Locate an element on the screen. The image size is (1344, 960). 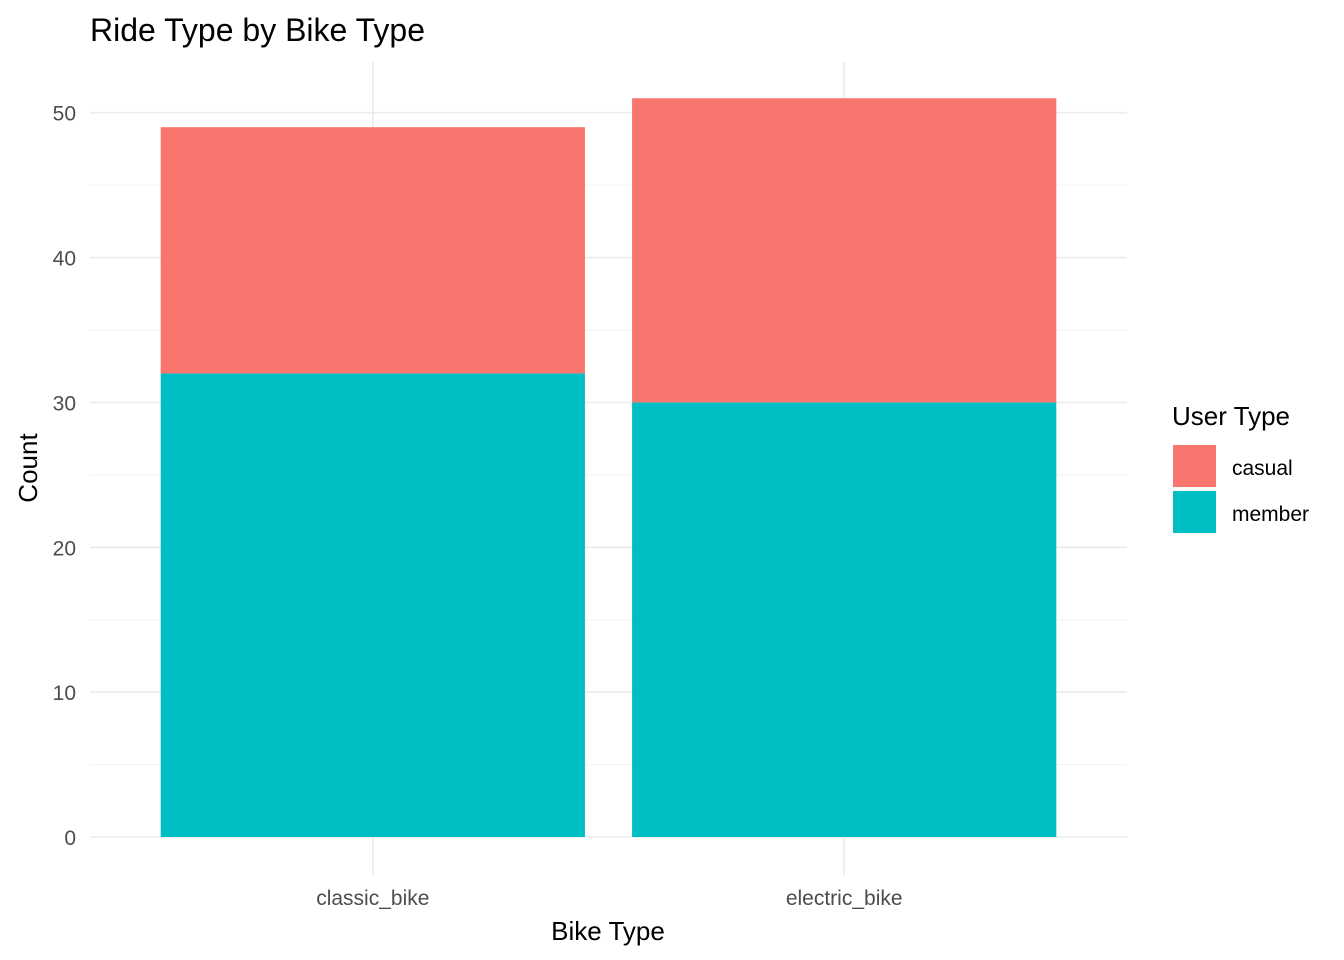
y-axis-title: Count is located at coordinates (28, 468).